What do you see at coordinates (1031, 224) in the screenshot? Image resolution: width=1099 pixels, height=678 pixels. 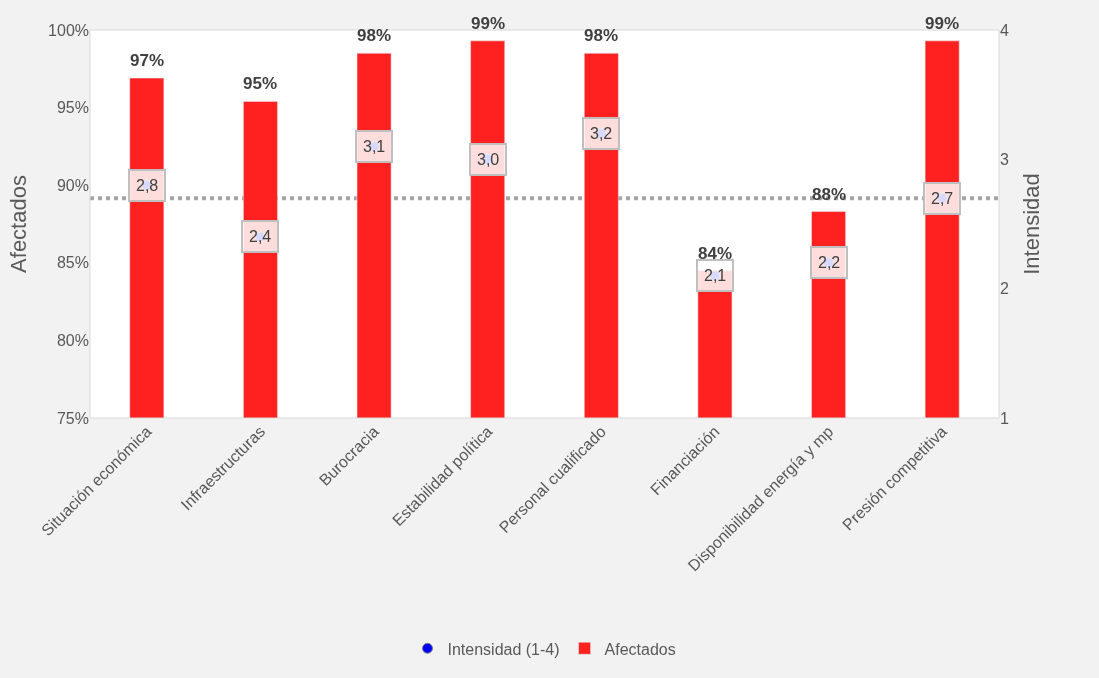 I see `y2-axis-title: Intensidad` at bounding box center [1031, 224].